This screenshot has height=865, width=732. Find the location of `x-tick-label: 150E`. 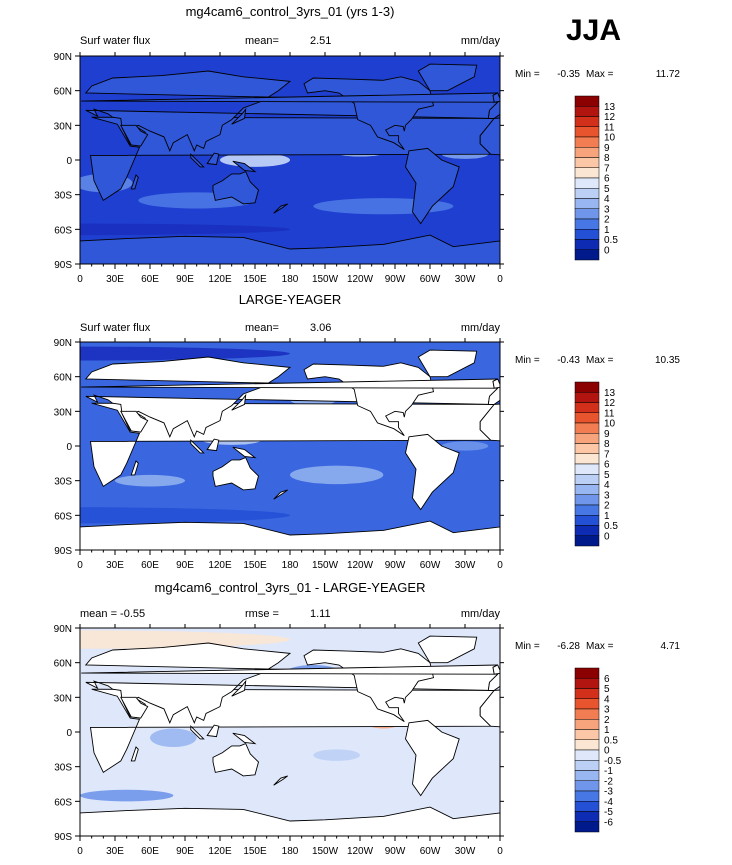

x-tick-label: 150E is located at coordinates (255, 851).